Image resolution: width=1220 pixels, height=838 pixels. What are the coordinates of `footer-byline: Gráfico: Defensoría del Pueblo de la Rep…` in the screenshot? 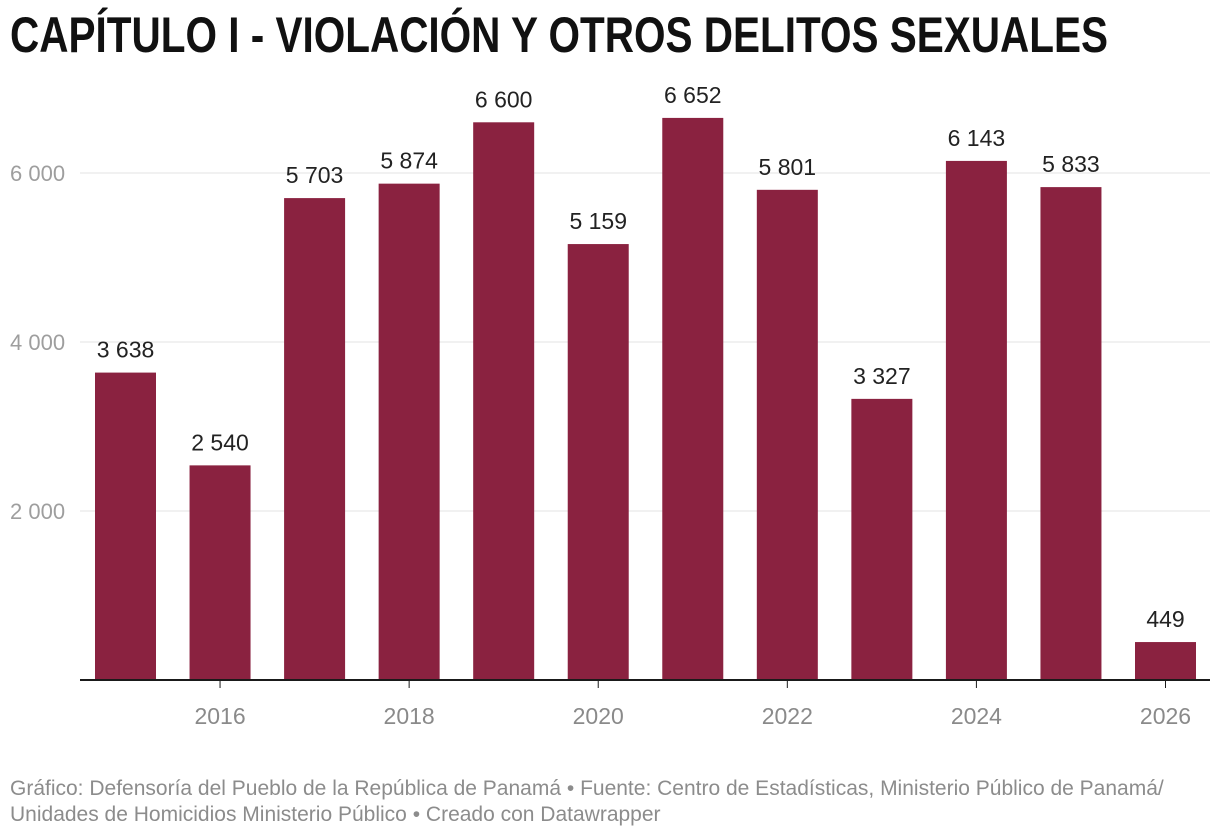 It's located at (286, 788).